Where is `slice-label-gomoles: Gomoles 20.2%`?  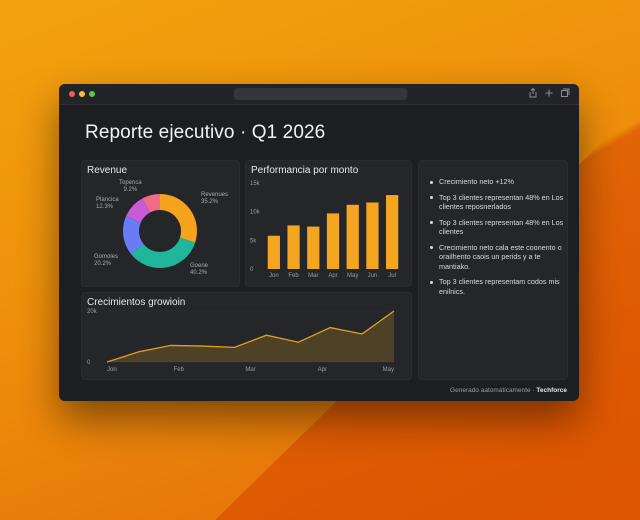
slice-label-gomoles: Gomoles 20.2% is located at coordinates (106, 261).